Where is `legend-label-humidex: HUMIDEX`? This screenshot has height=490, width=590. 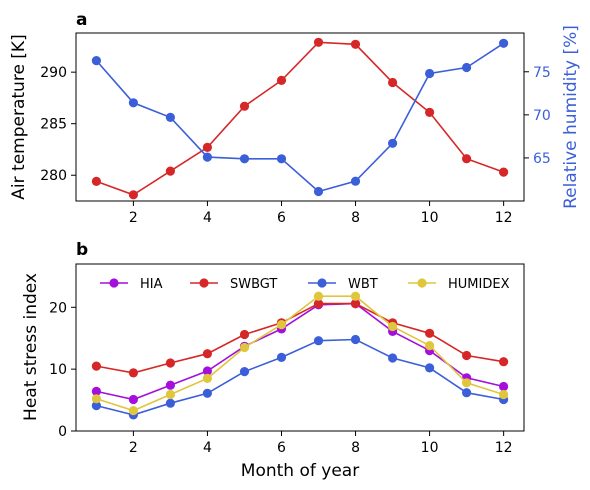
legend-label-humidex: HUMIDEX is located at coordinates (479, 284).